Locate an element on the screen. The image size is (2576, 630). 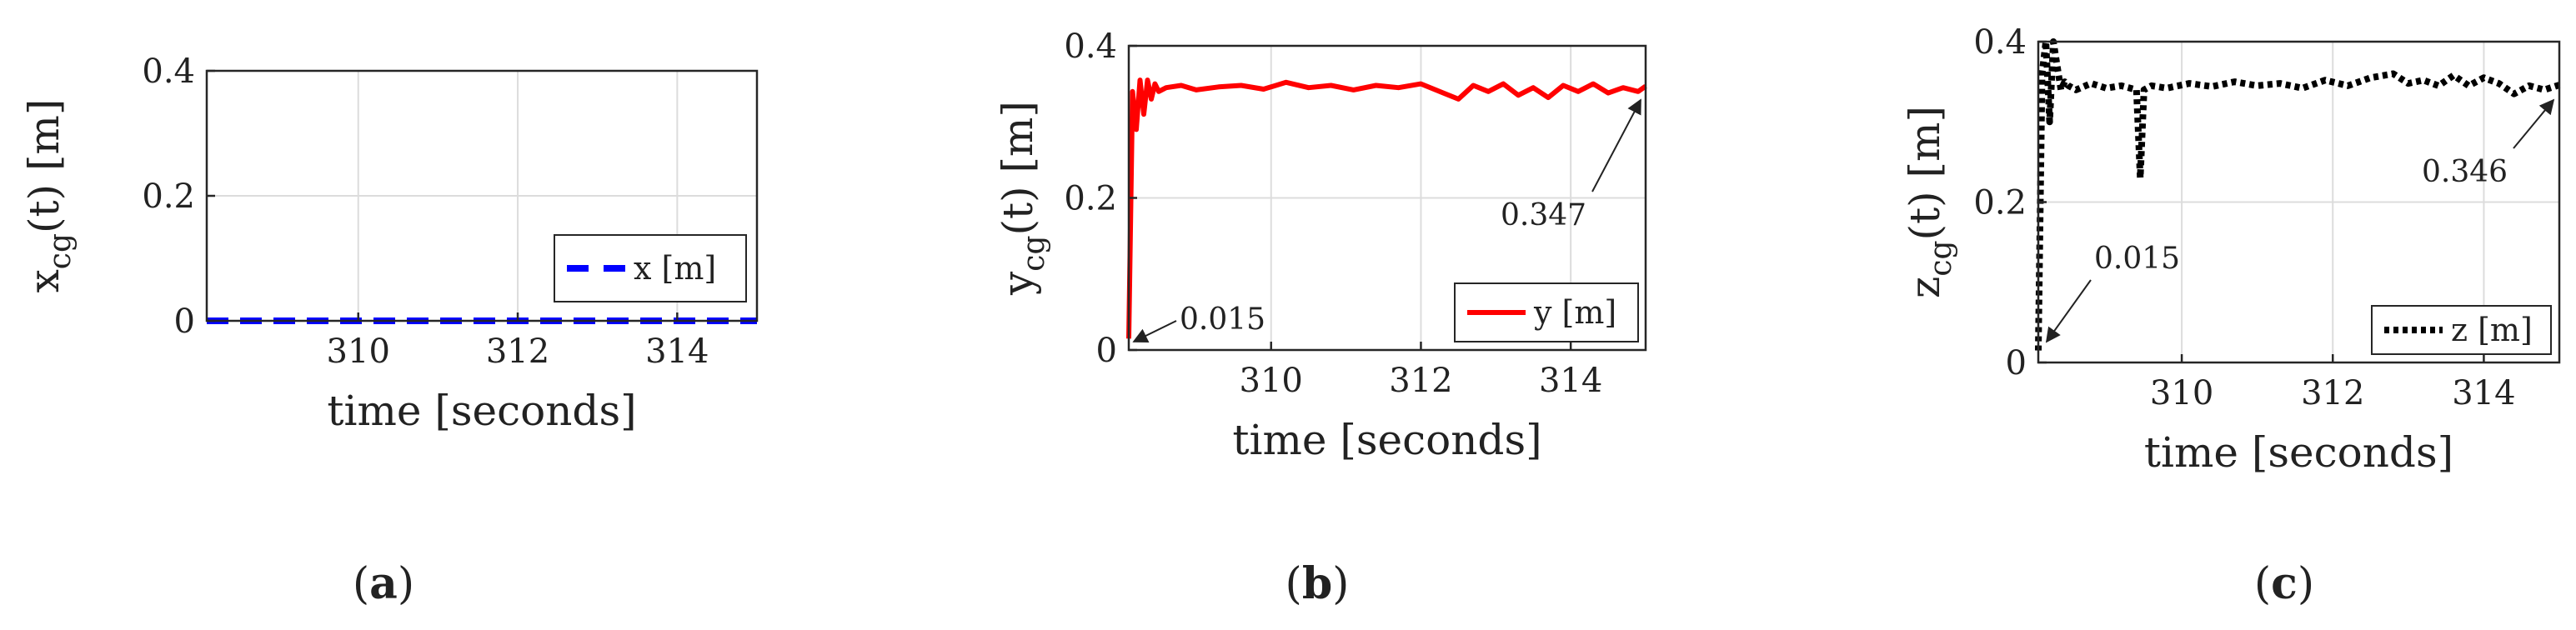
legend-label: x [m] is located at coordinates (675, 268).